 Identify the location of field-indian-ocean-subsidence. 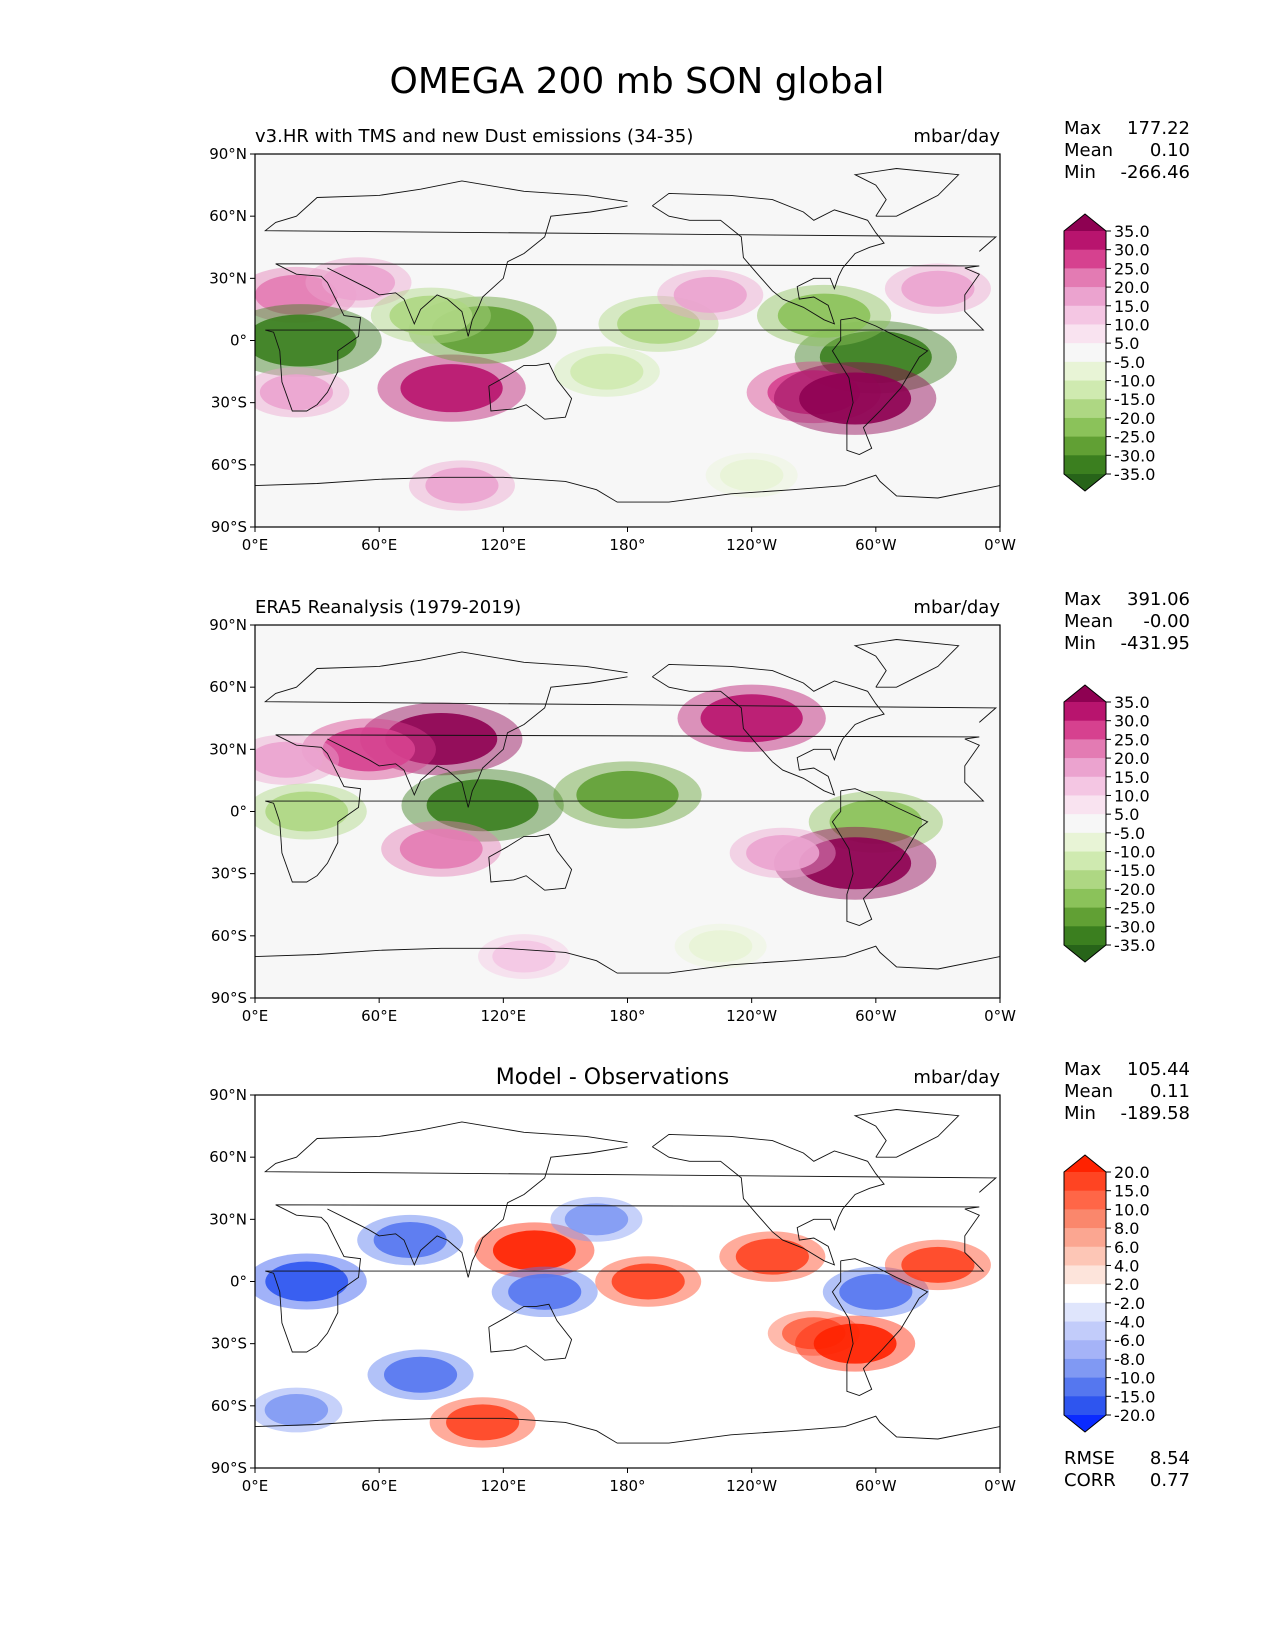
(441, 848).